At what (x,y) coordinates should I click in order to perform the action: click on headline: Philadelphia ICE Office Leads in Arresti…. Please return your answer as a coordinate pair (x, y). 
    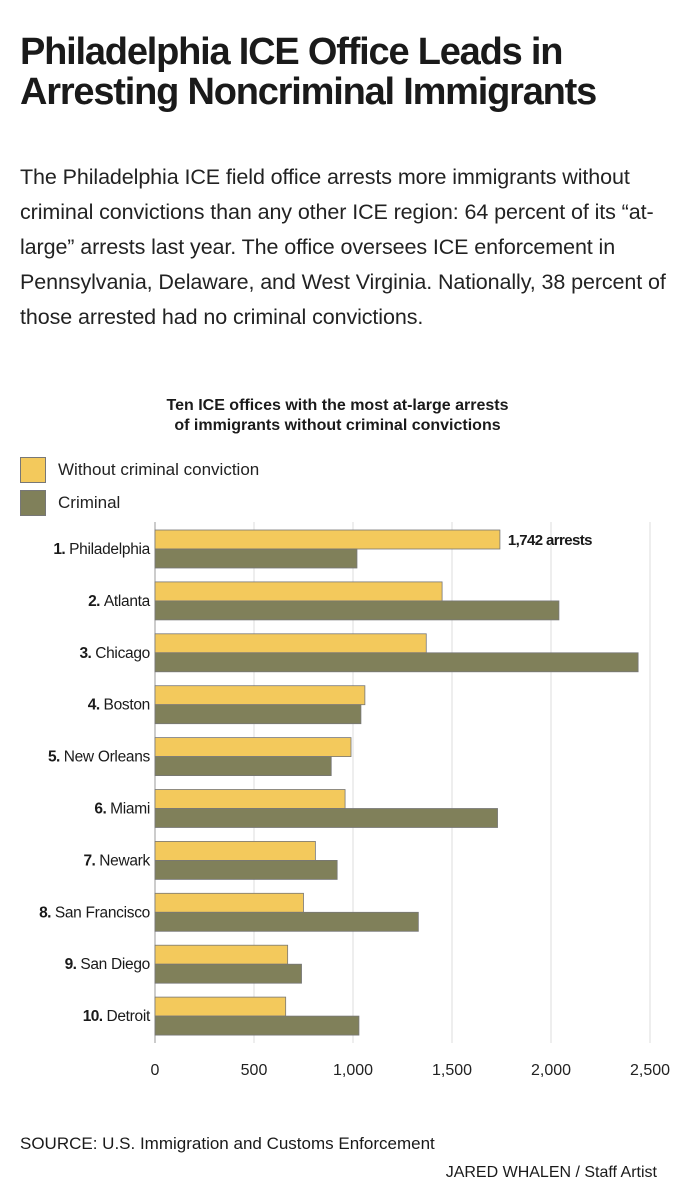
    Looking at the image, I should click on (308, 72).